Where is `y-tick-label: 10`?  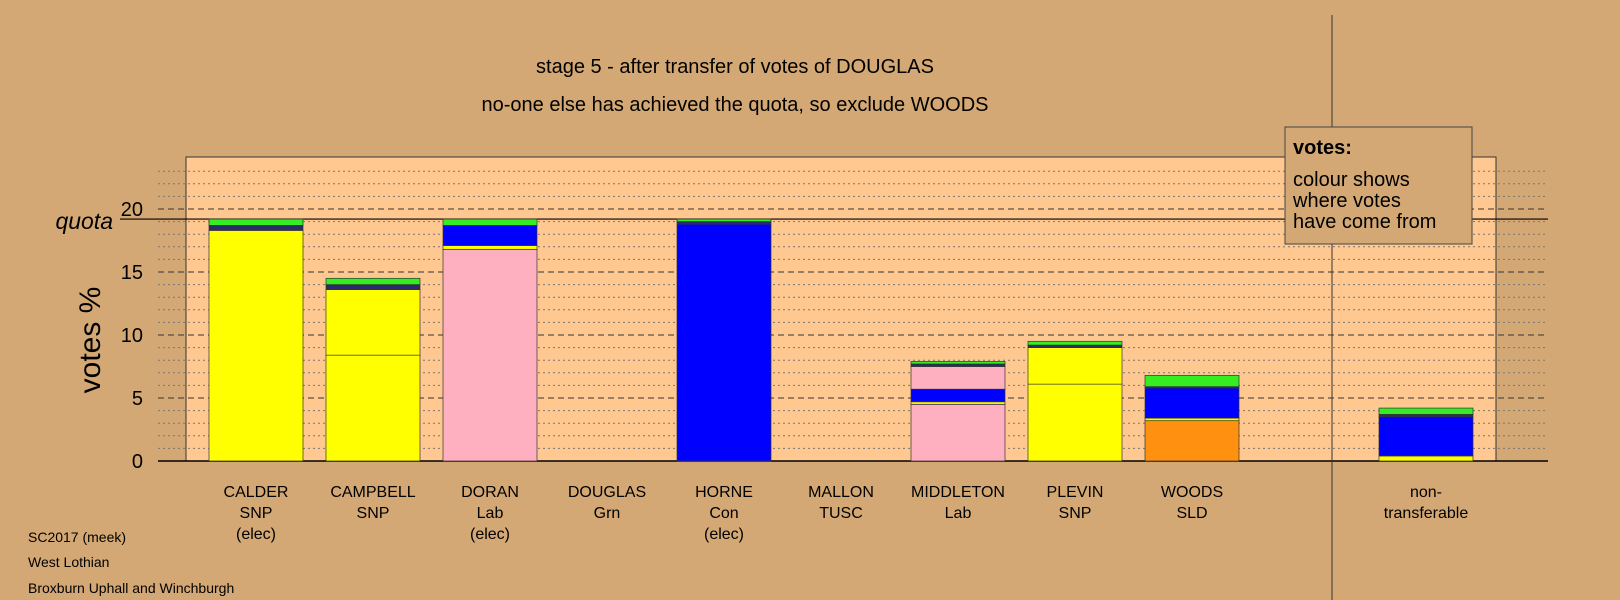
y-tick-label: 10 is located at coordinates (132, 336).